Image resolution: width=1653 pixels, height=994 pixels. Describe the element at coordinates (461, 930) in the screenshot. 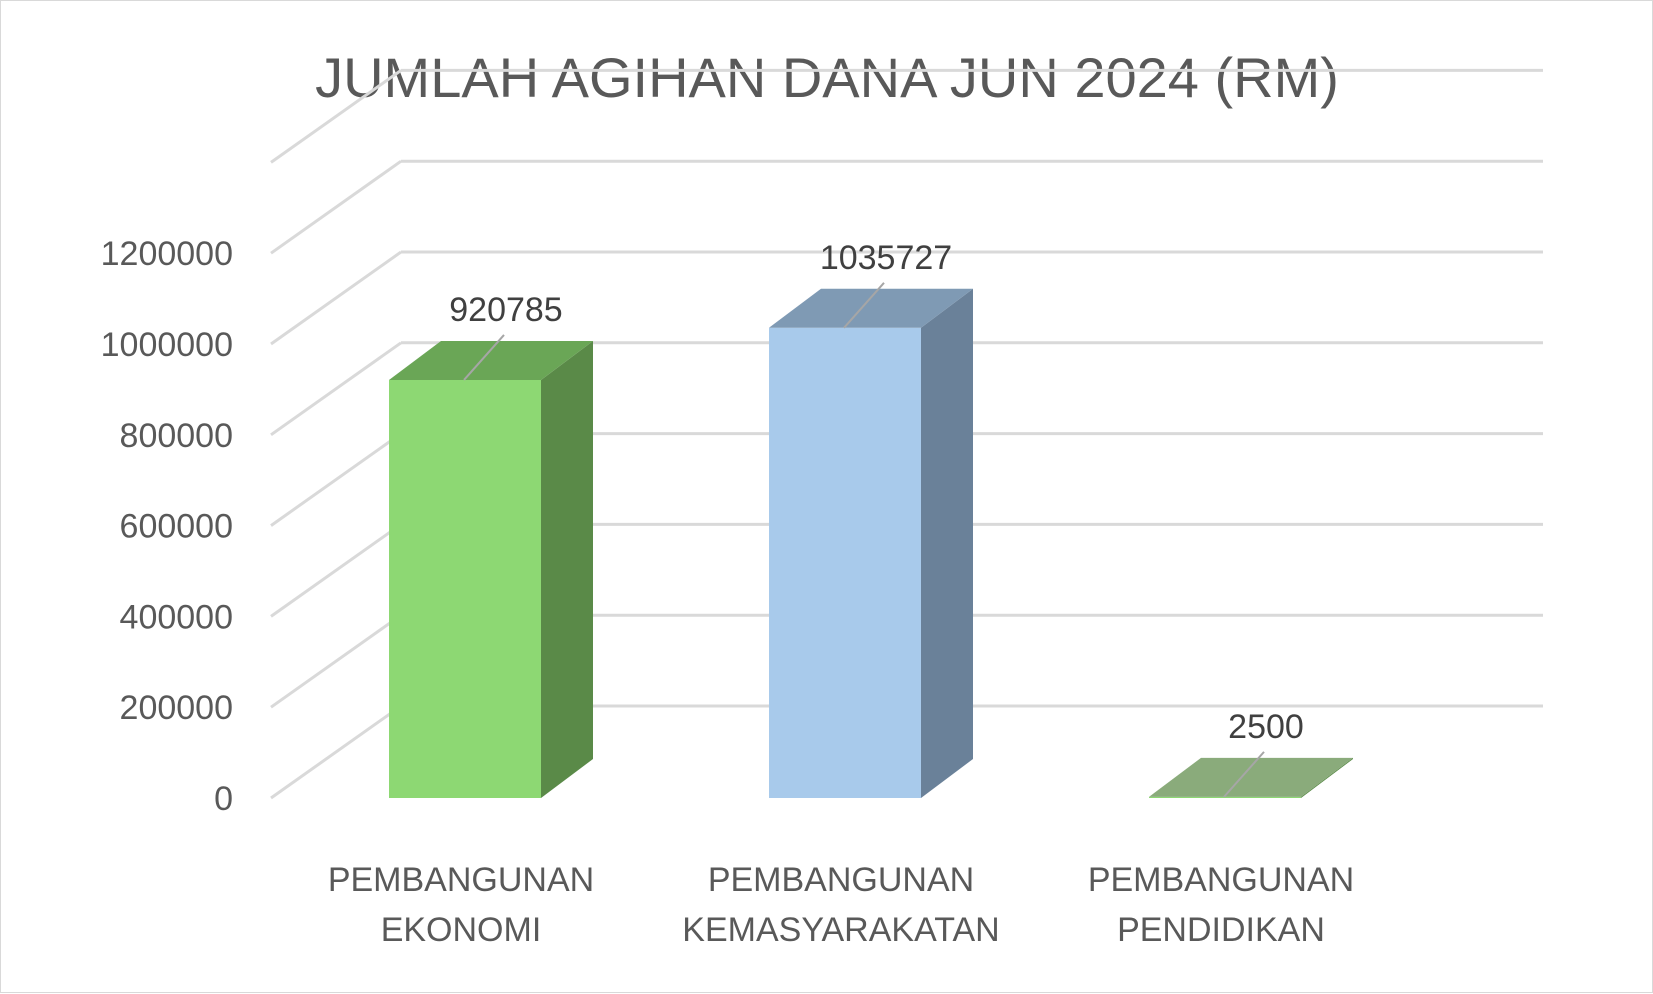

I see `category-label: EKONOMI` at that location.